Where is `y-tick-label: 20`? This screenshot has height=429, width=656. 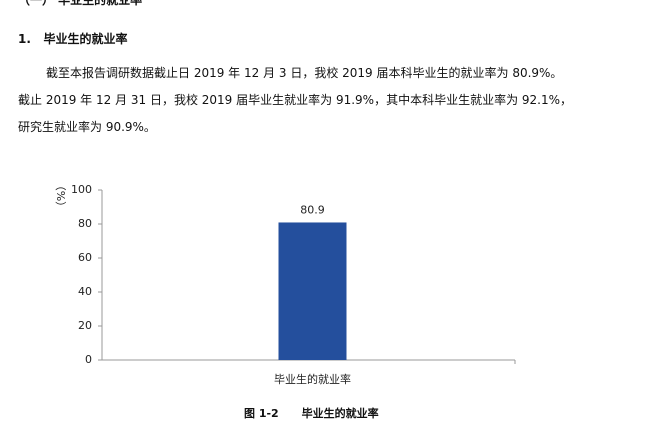
y-tick-label: 20 is located at coordinates (85, 325).